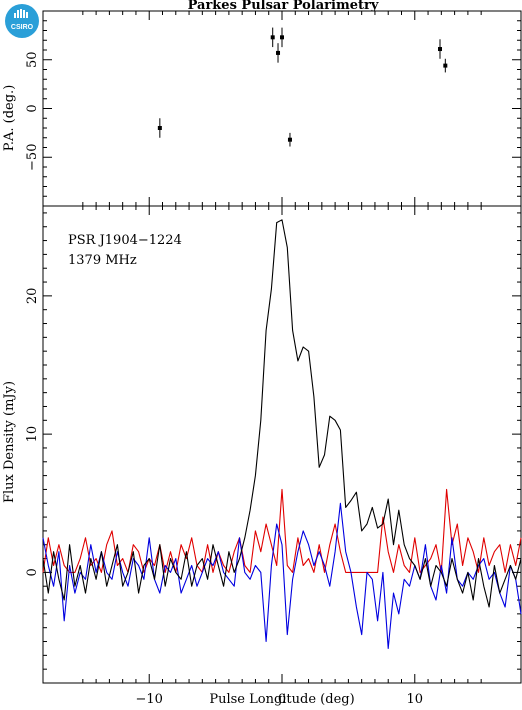  What do you see at coordinates (9, 442) in the screenshot?
I see `flux-ylabel: Flux Density (mJy)` at bounding box center [9, 442].